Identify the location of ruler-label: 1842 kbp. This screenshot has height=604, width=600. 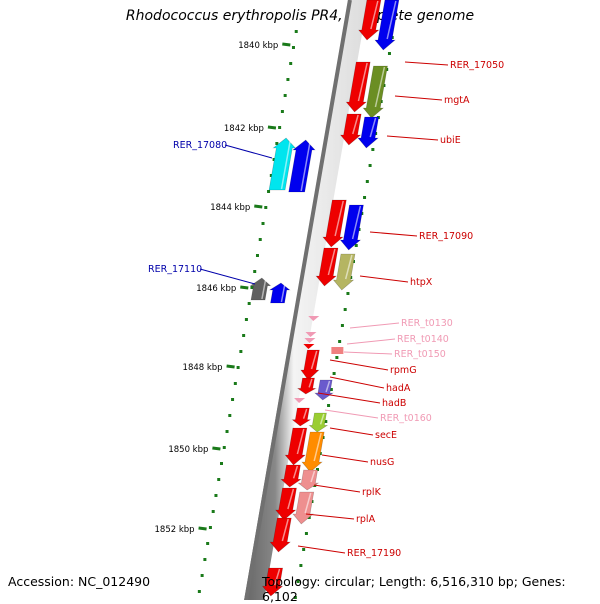
(244, 129).